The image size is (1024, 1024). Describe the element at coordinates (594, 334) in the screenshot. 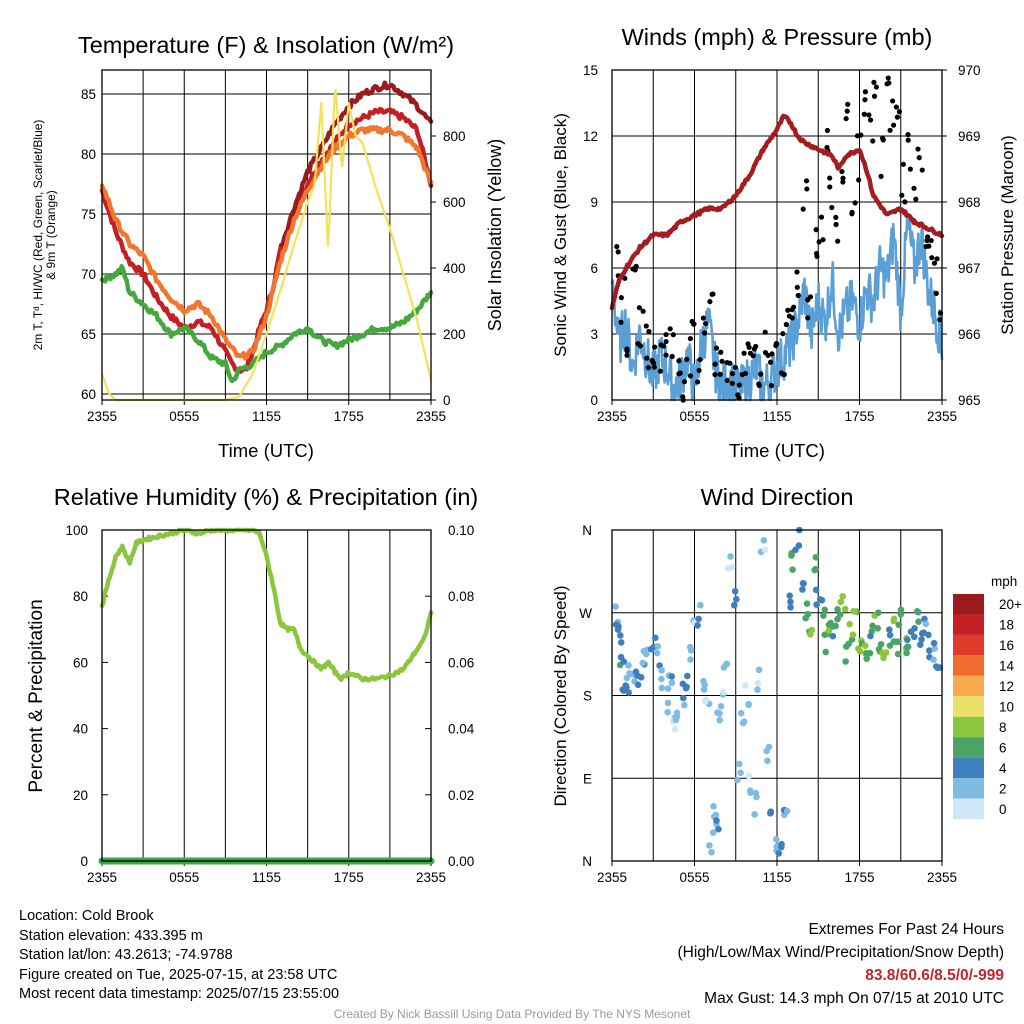

I see `winds-y-tick-label: 3` at that location.